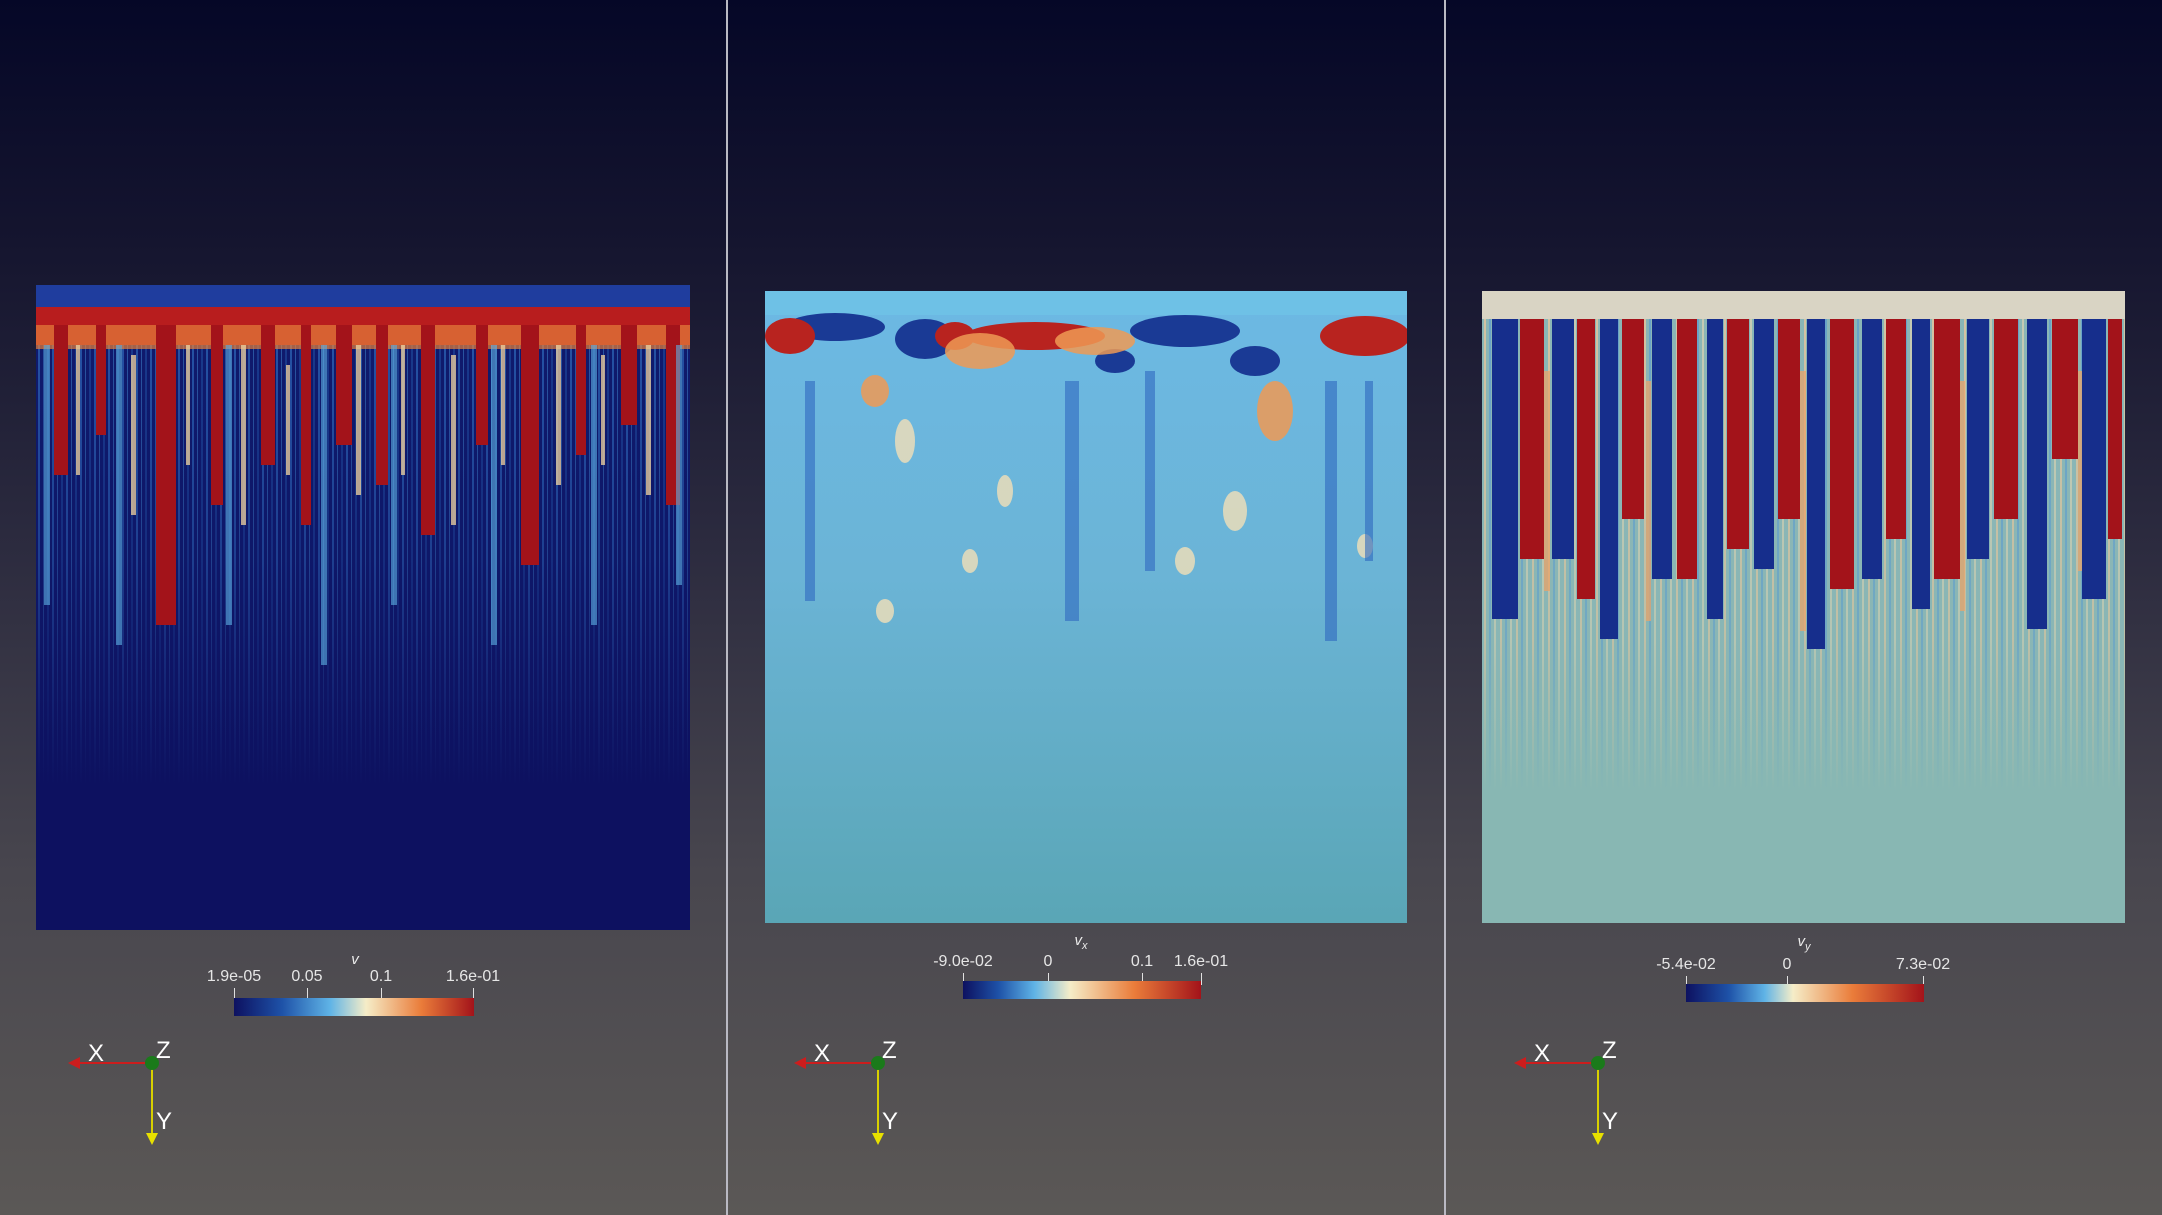  Describe the element at coordinates (307, 976) in the screenshot. I see `colorbar-tick-label: 0.05` at that location.